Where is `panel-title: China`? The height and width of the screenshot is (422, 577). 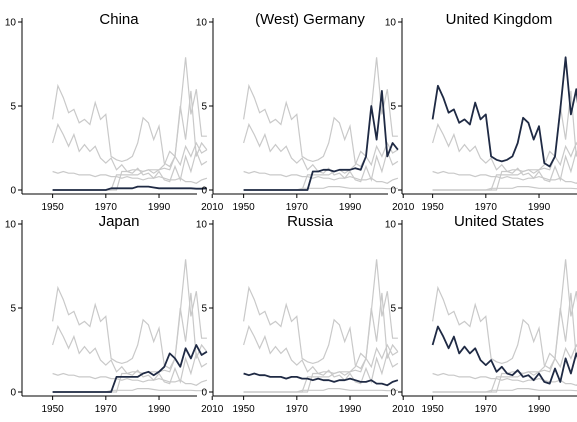
panel-title: China is located at coordinates (119, 19).